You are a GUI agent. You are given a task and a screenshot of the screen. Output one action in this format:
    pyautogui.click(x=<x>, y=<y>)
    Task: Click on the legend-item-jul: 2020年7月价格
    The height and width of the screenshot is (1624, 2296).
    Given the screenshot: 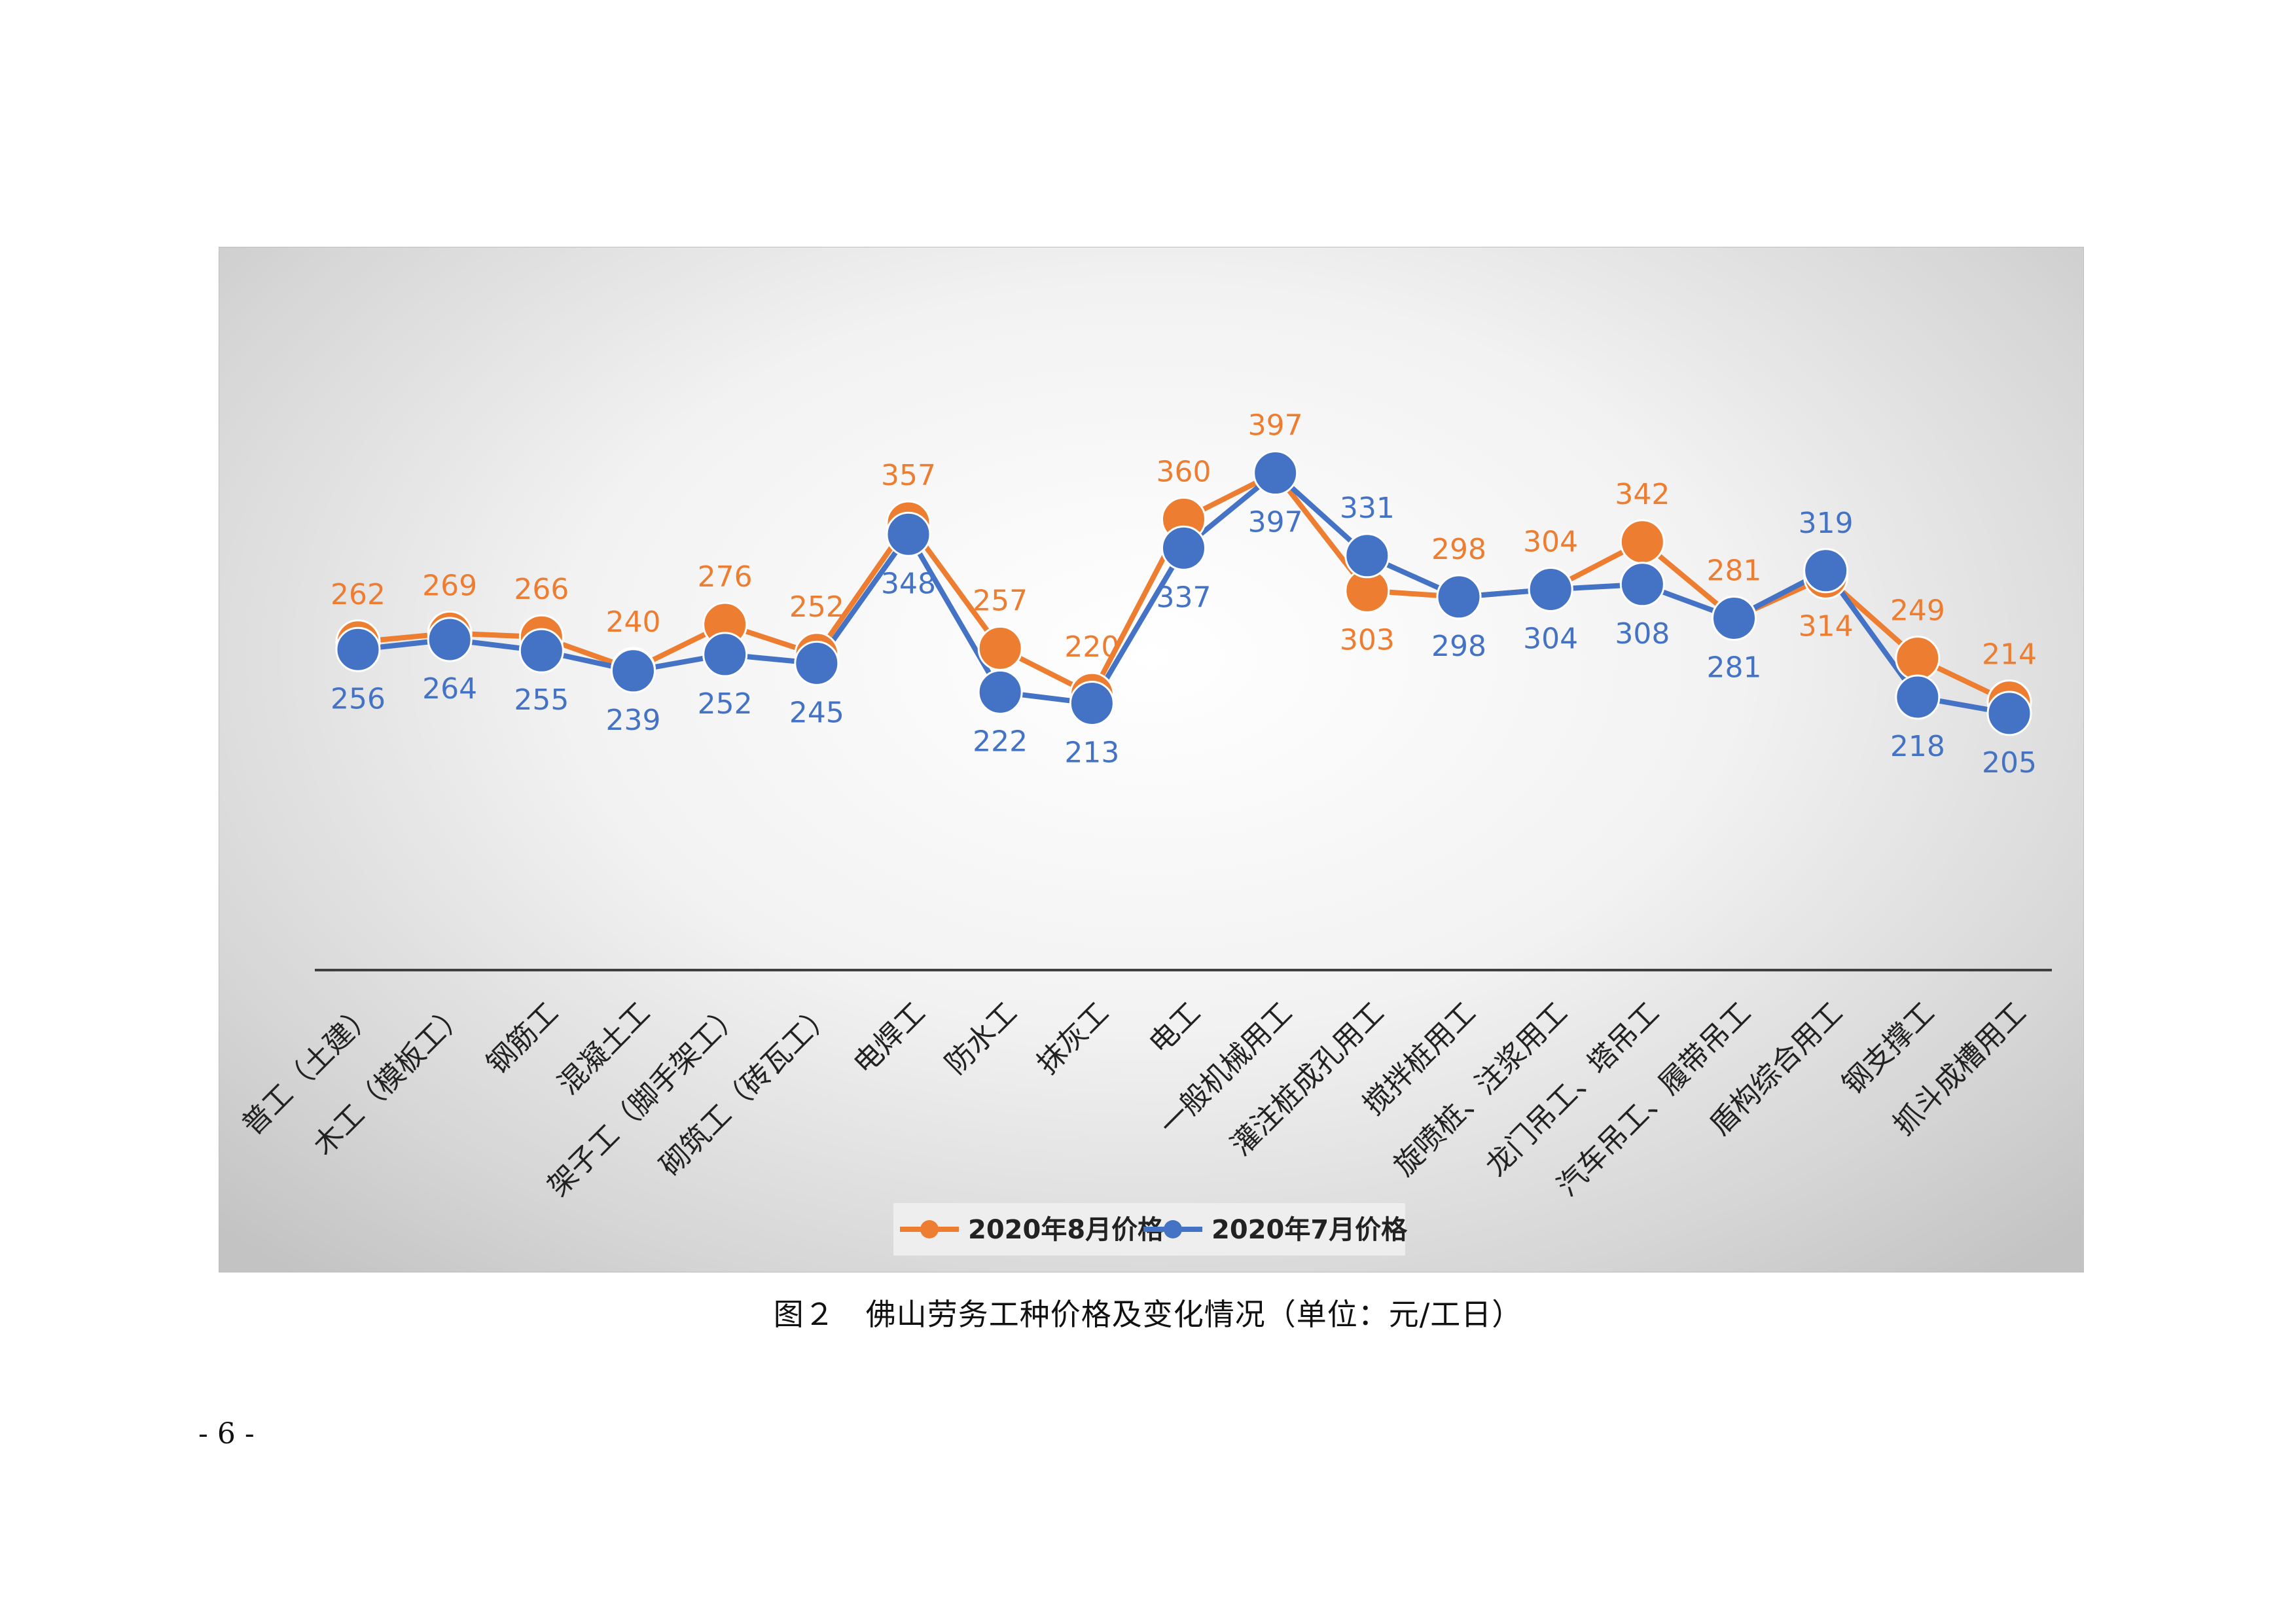 What is the action you would take?
    pyautogui.click(x=1275, y=1230)
    